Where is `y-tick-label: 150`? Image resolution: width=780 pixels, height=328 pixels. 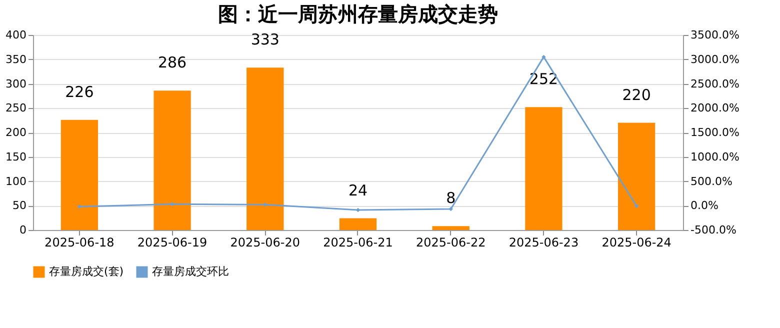
y-tick-label: 150 is located at coordinates (16, 157).